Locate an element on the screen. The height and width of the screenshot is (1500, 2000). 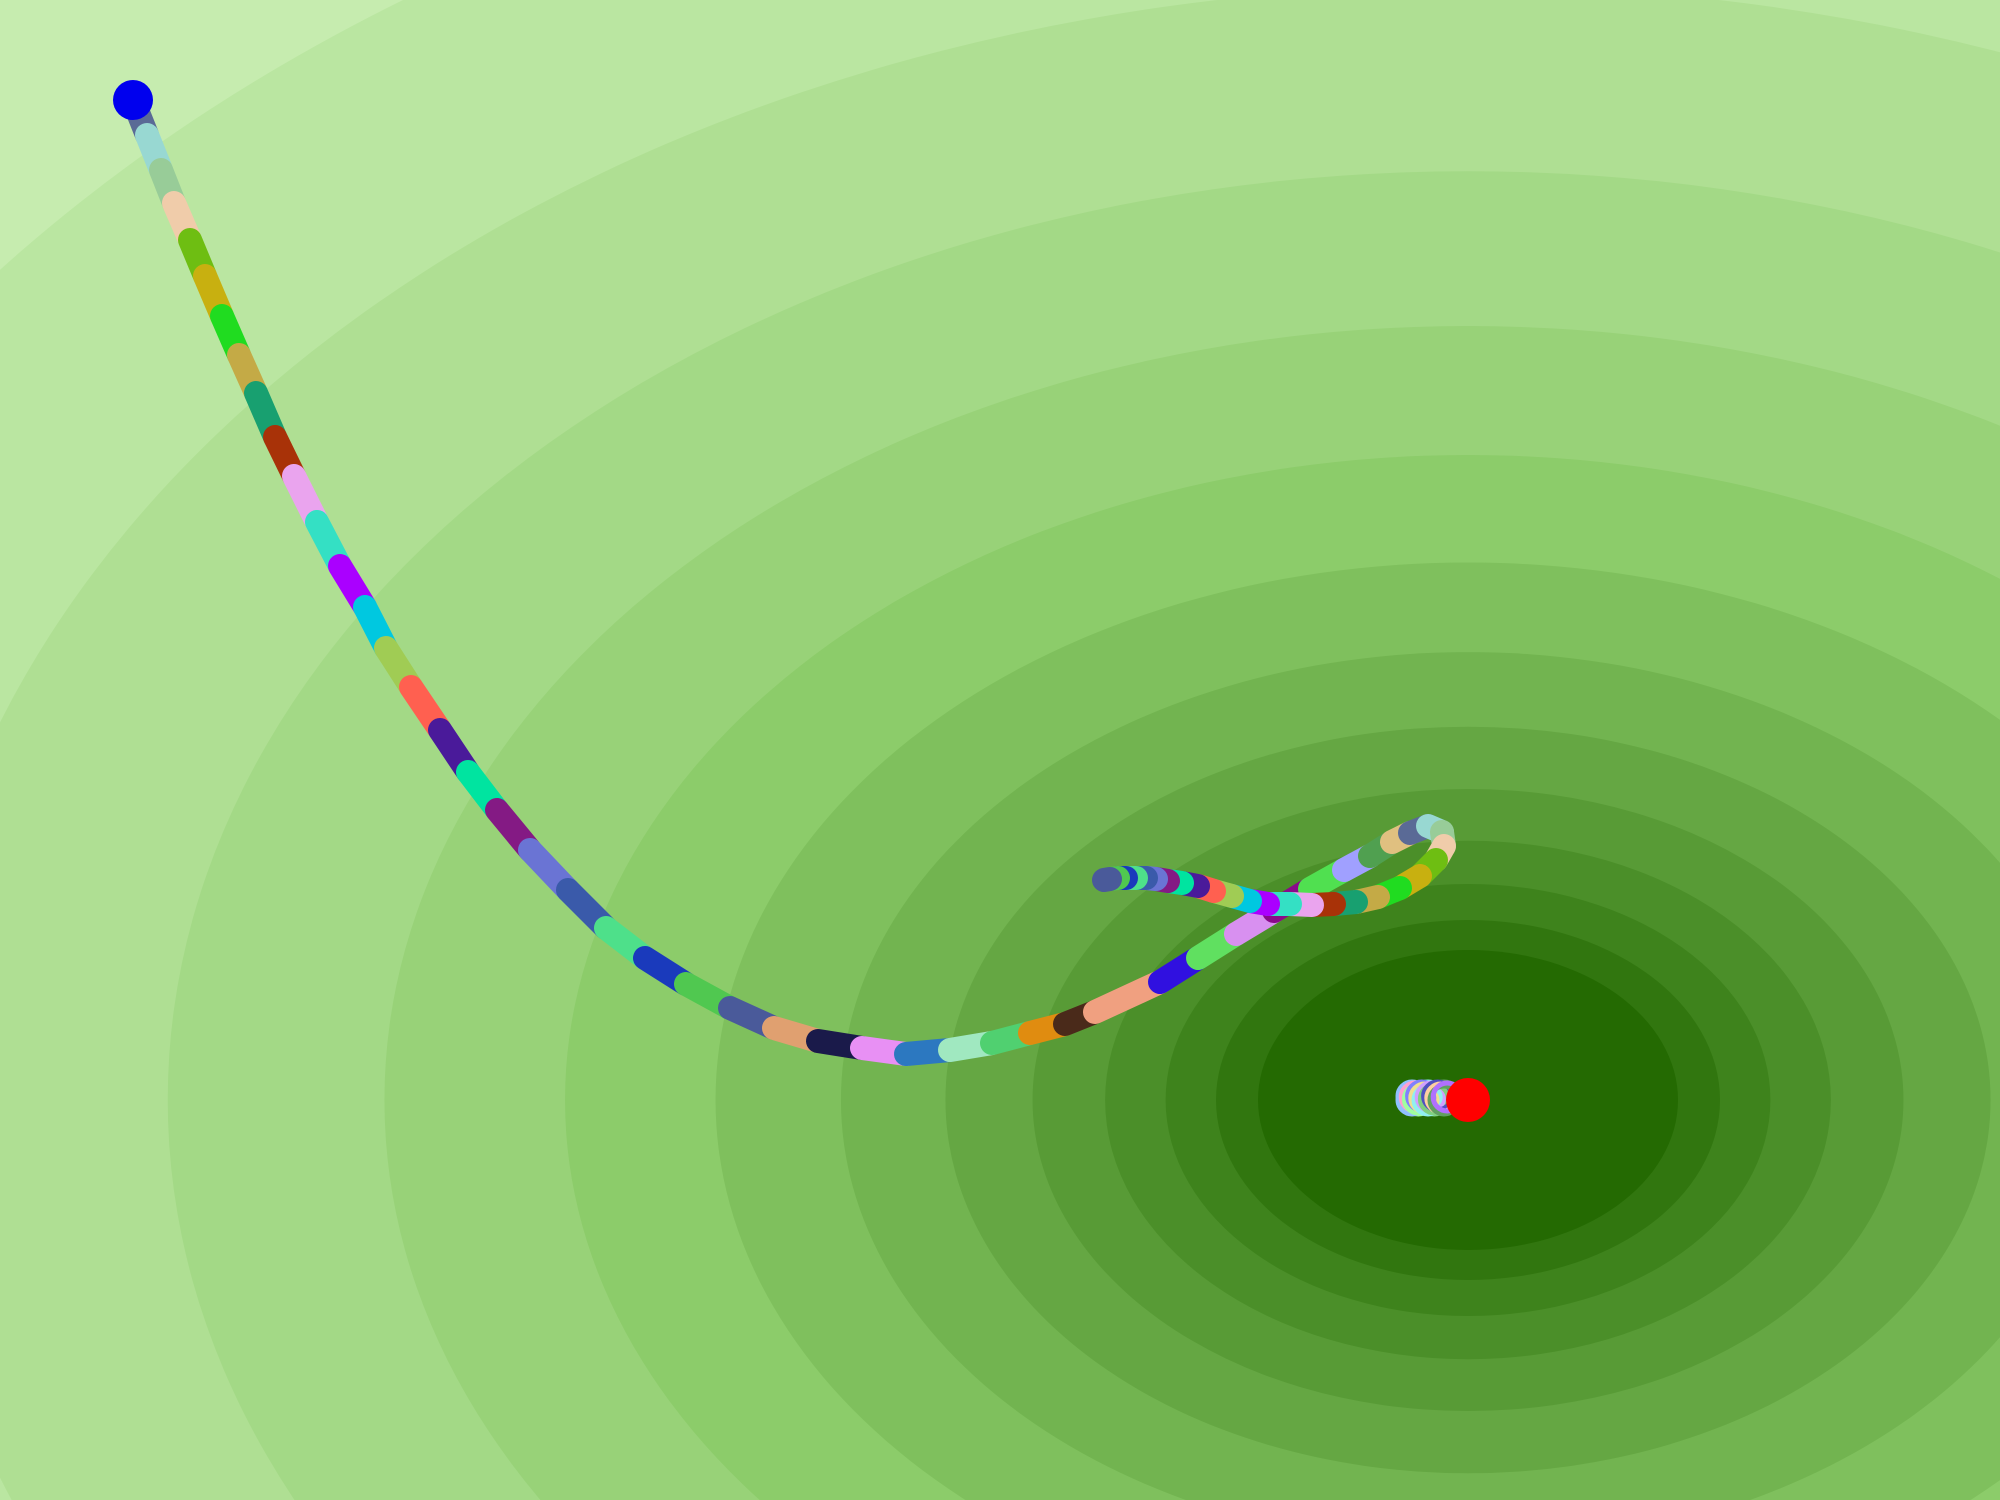
trajectory-segment is located at coordinates (1107, 879).